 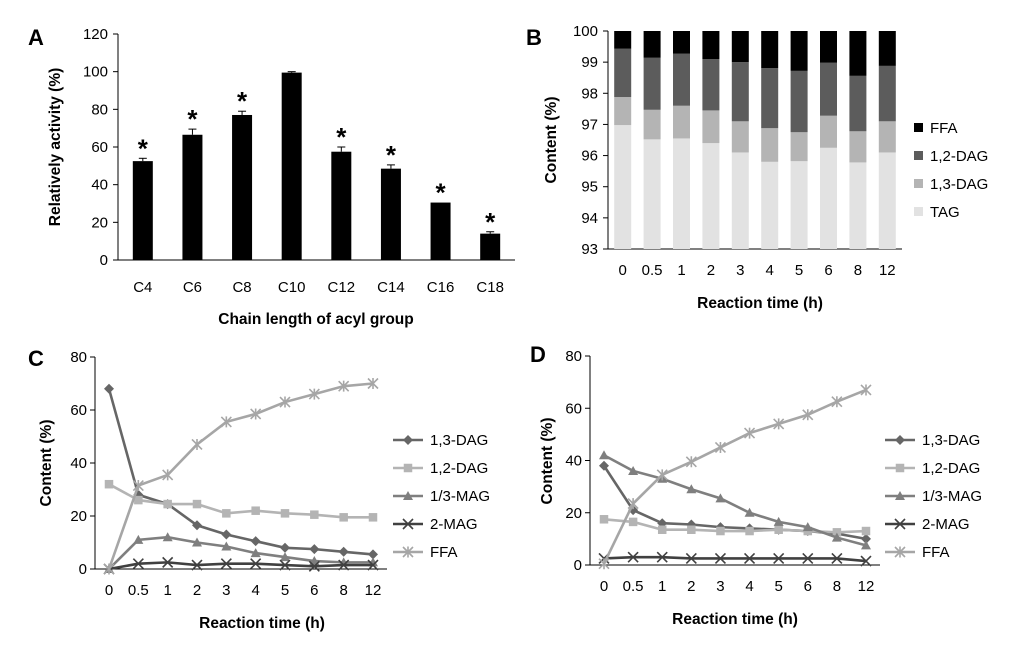 What do you see at coordinates (95, 34) in the screenshot?
I see `y-tick-label: 120` at bounding box center [95, 34].